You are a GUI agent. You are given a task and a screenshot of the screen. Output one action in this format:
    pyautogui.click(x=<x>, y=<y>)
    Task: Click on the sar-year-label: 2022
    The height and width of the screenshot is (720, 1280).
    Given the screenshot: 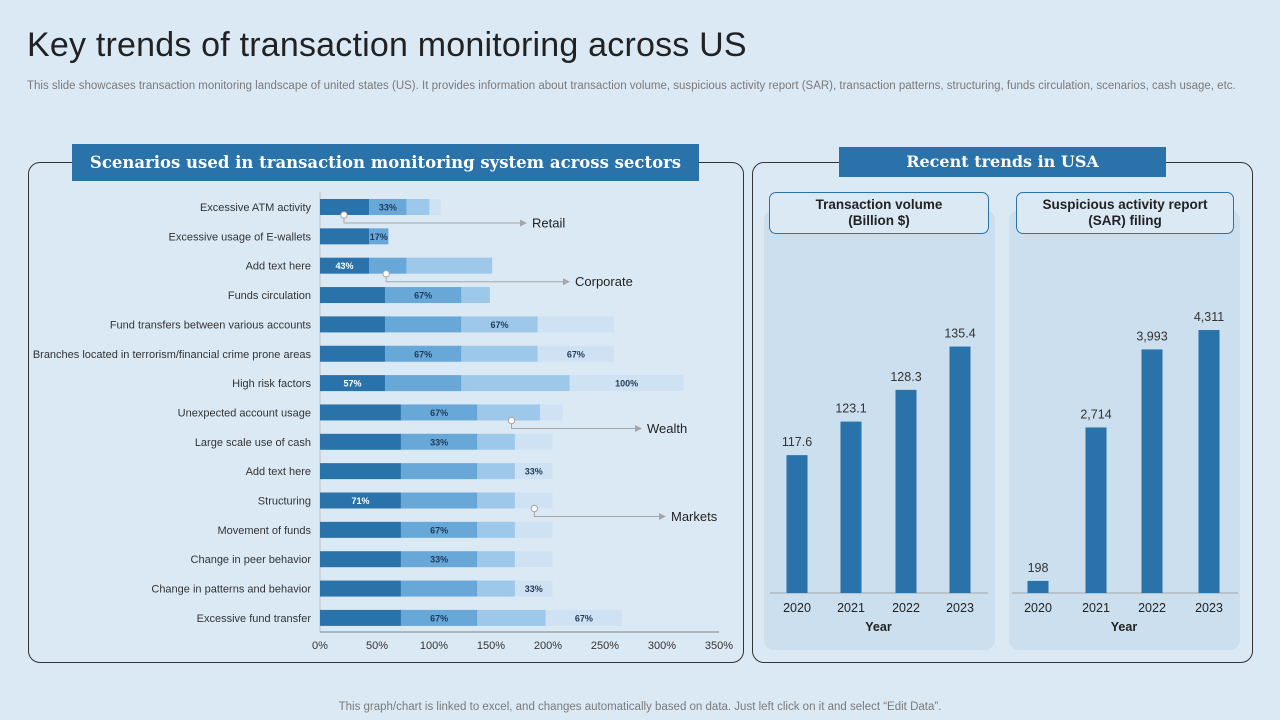 What is the action you would take?
    pyautogui.click(x=1152, y=608)
    